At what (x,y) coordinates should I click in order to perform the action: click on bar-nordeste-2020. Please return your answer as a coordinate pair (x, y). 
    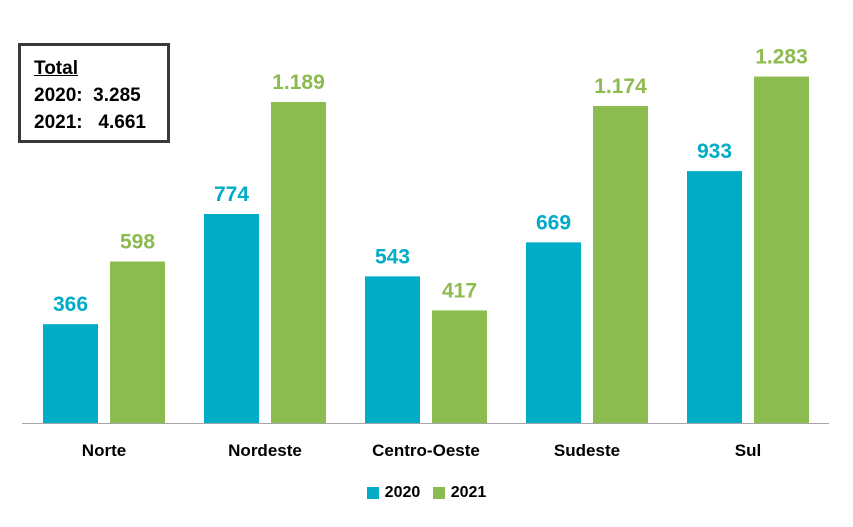
    Looking at the image, I should click on (231, 318).